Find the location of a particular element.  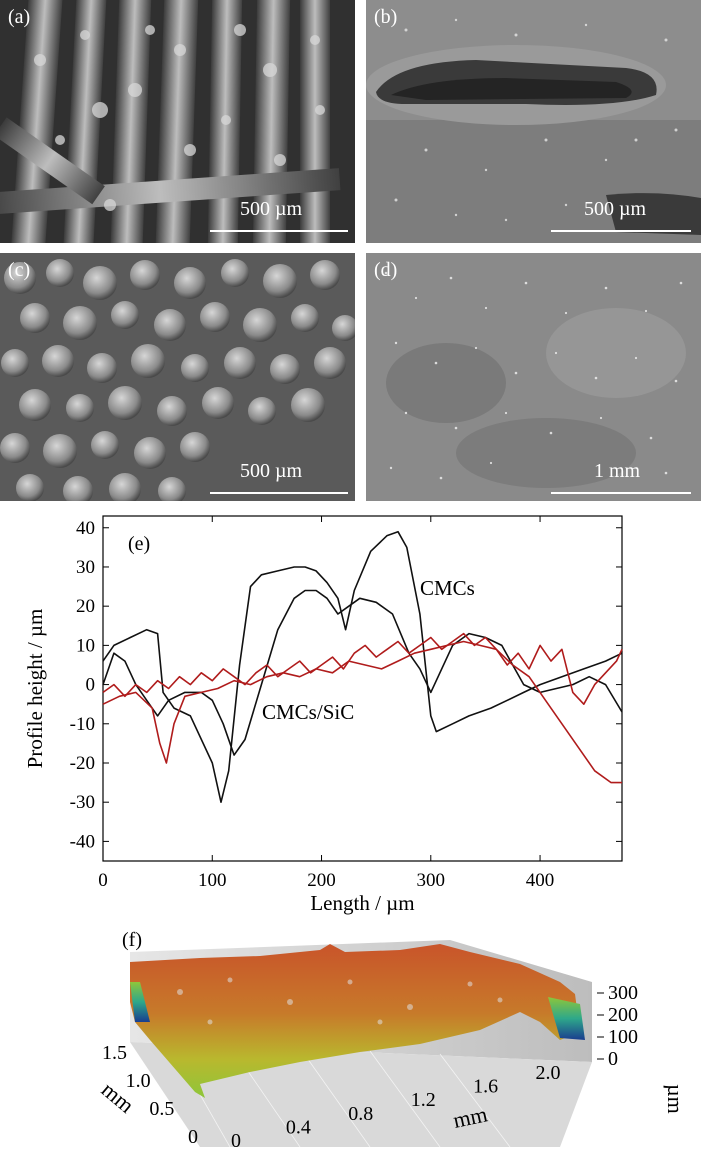

surface-x-tick-label: 1.6 is located at coordinates (485, 1087).